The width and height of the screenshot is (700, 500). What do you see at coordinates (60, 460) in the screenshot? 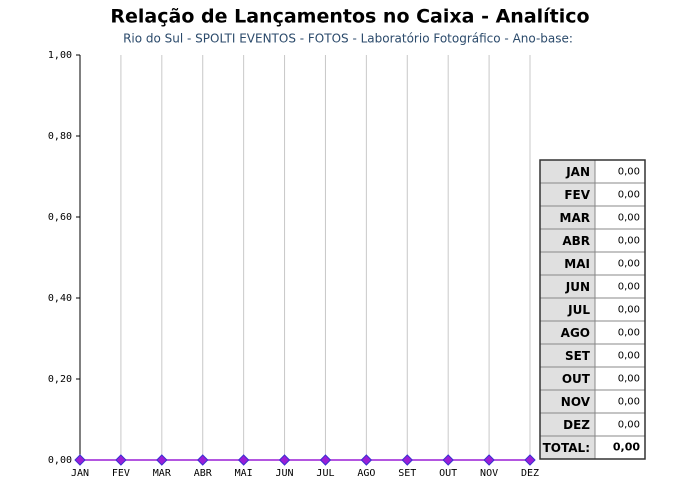
I see `y-tick-label: 0,00` at bounding box center [60, 460].